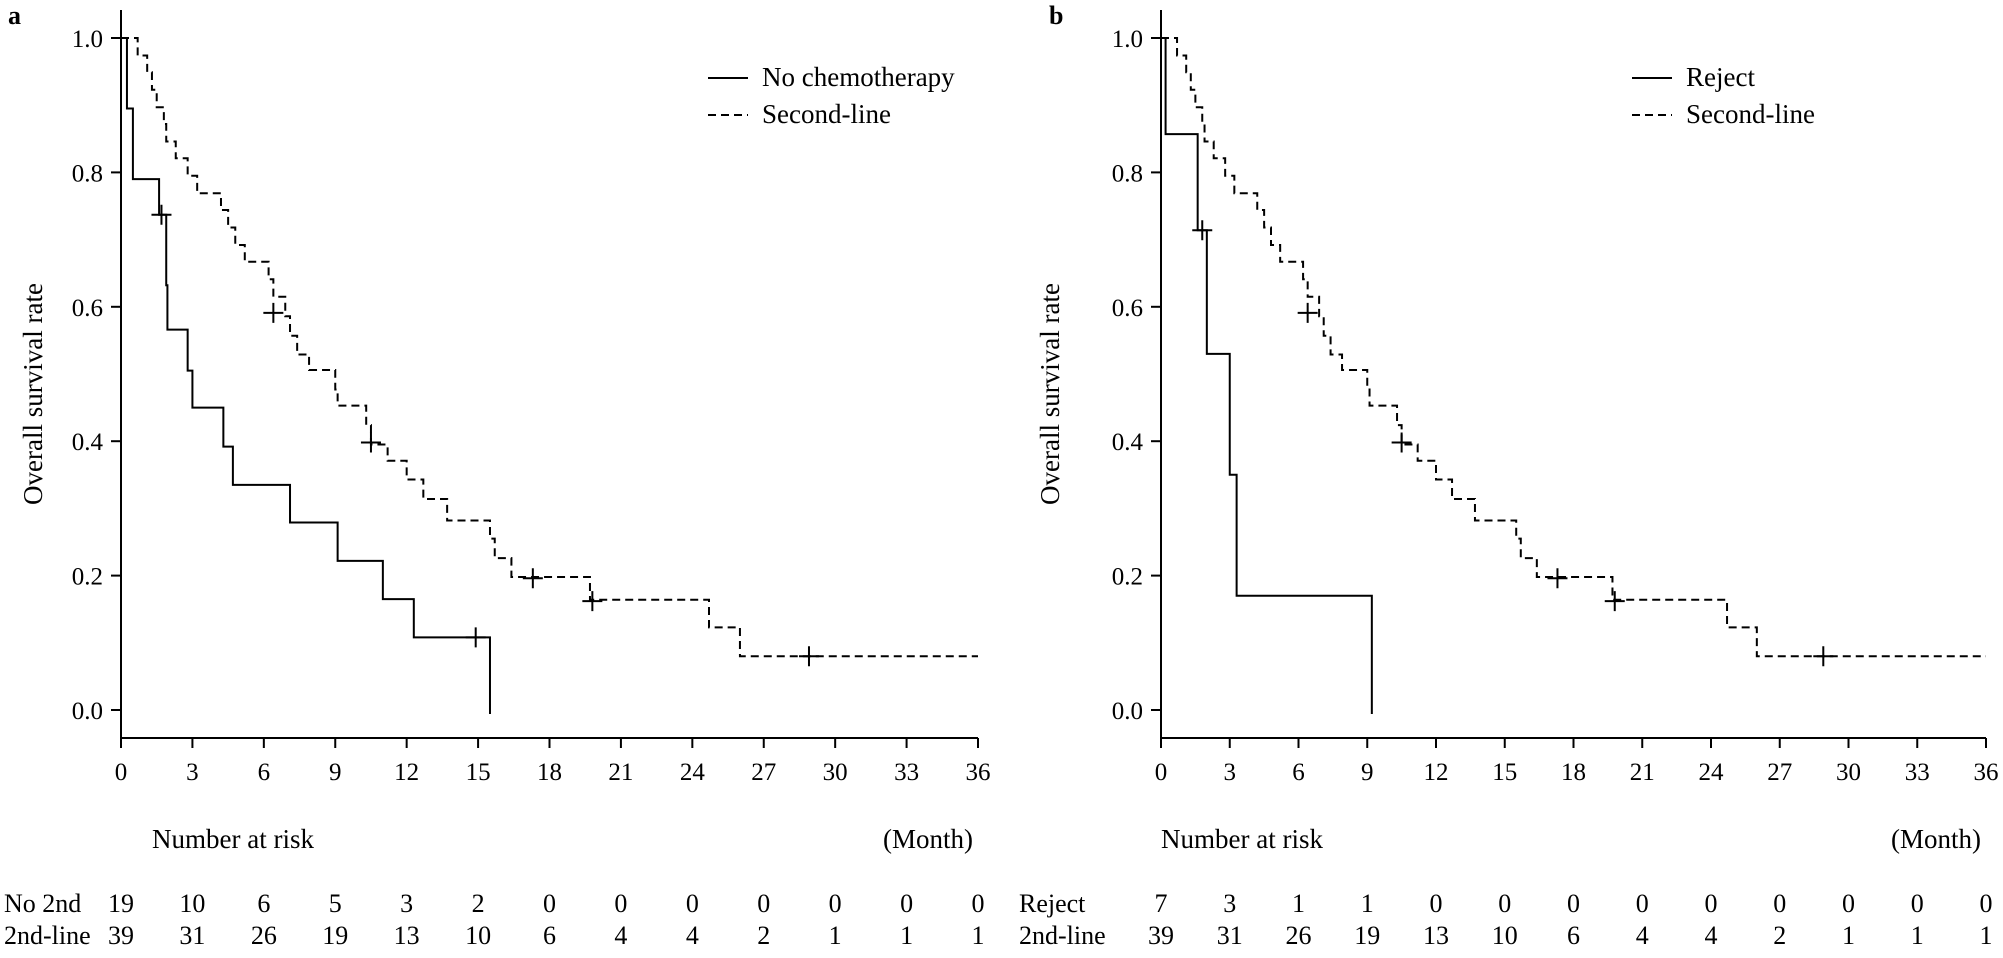 The width and height of the screenshot is (2003, 958). What do you see at coordinates (1720, 77) in the screenshot?
I see `legend-label: Reject` at bounding box center [1720, 77].